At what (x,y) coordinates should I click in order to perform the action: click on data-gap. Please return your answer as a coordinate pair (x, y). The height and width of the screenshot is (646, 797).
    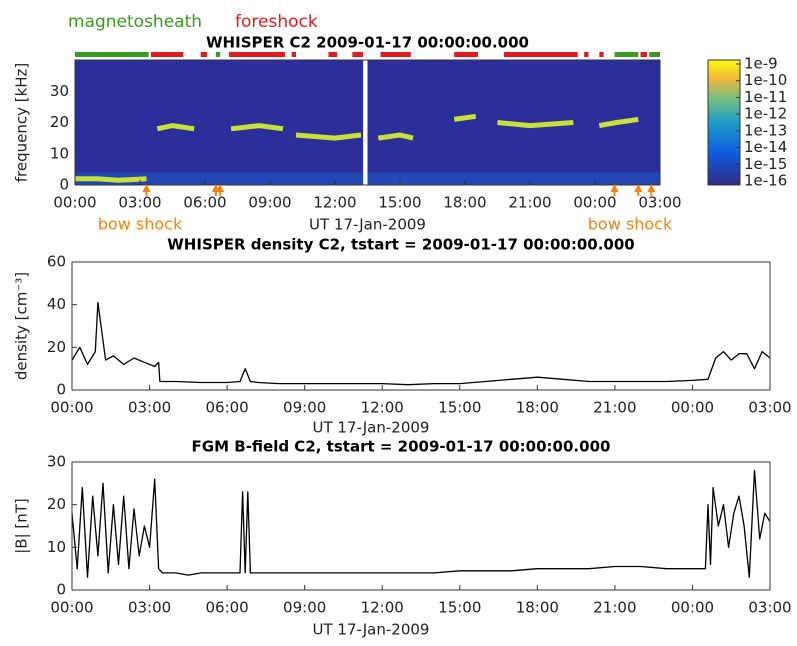
    Looking at the image, I should click on (365, 122).